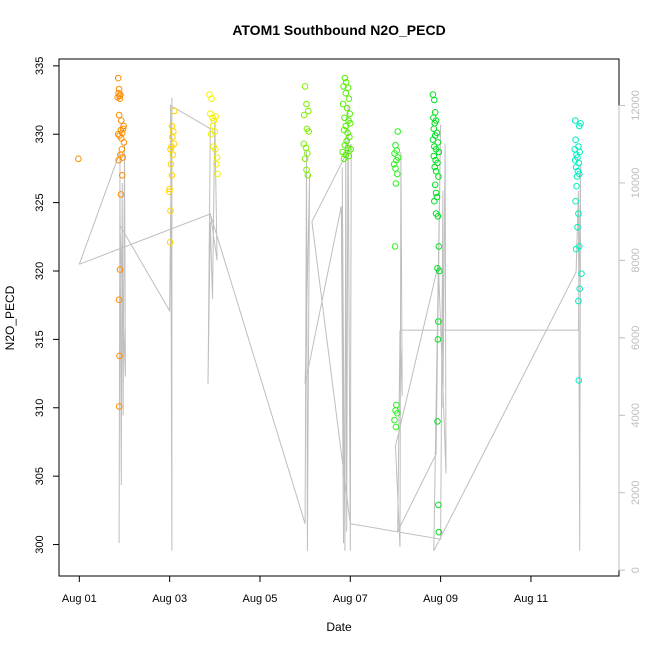 Image resolution: width=650 pixels, height=650 pixels. I want to click on x-axis-label: Date, so click(339, 627).